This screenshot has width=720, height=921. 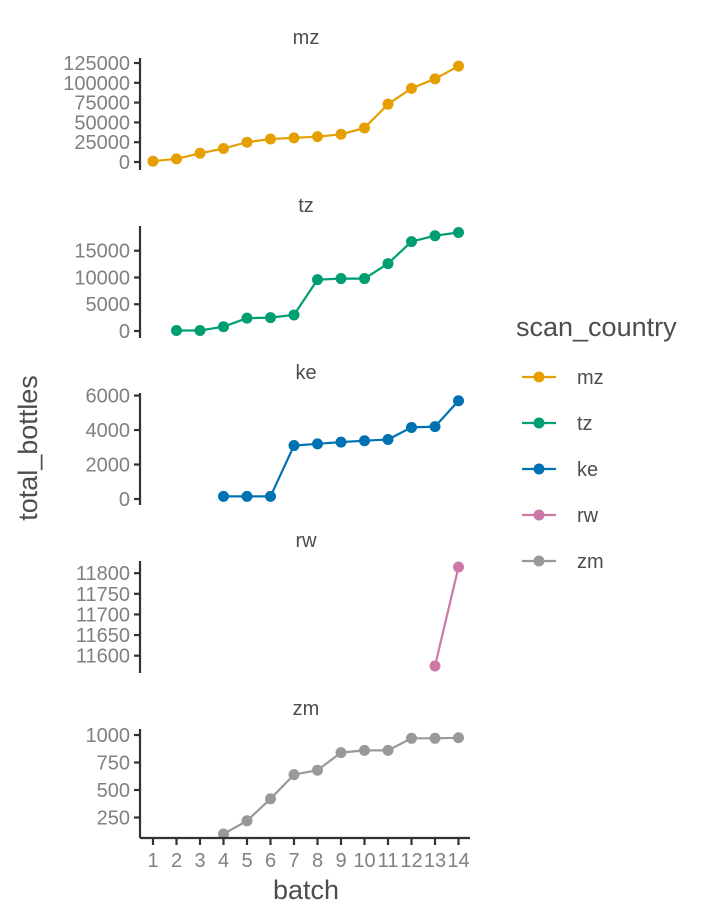 I want to click on x-axis: 1 2 3 4 5 6 7 8 9 10 11 12 13 14, so click(x=305, y=854).